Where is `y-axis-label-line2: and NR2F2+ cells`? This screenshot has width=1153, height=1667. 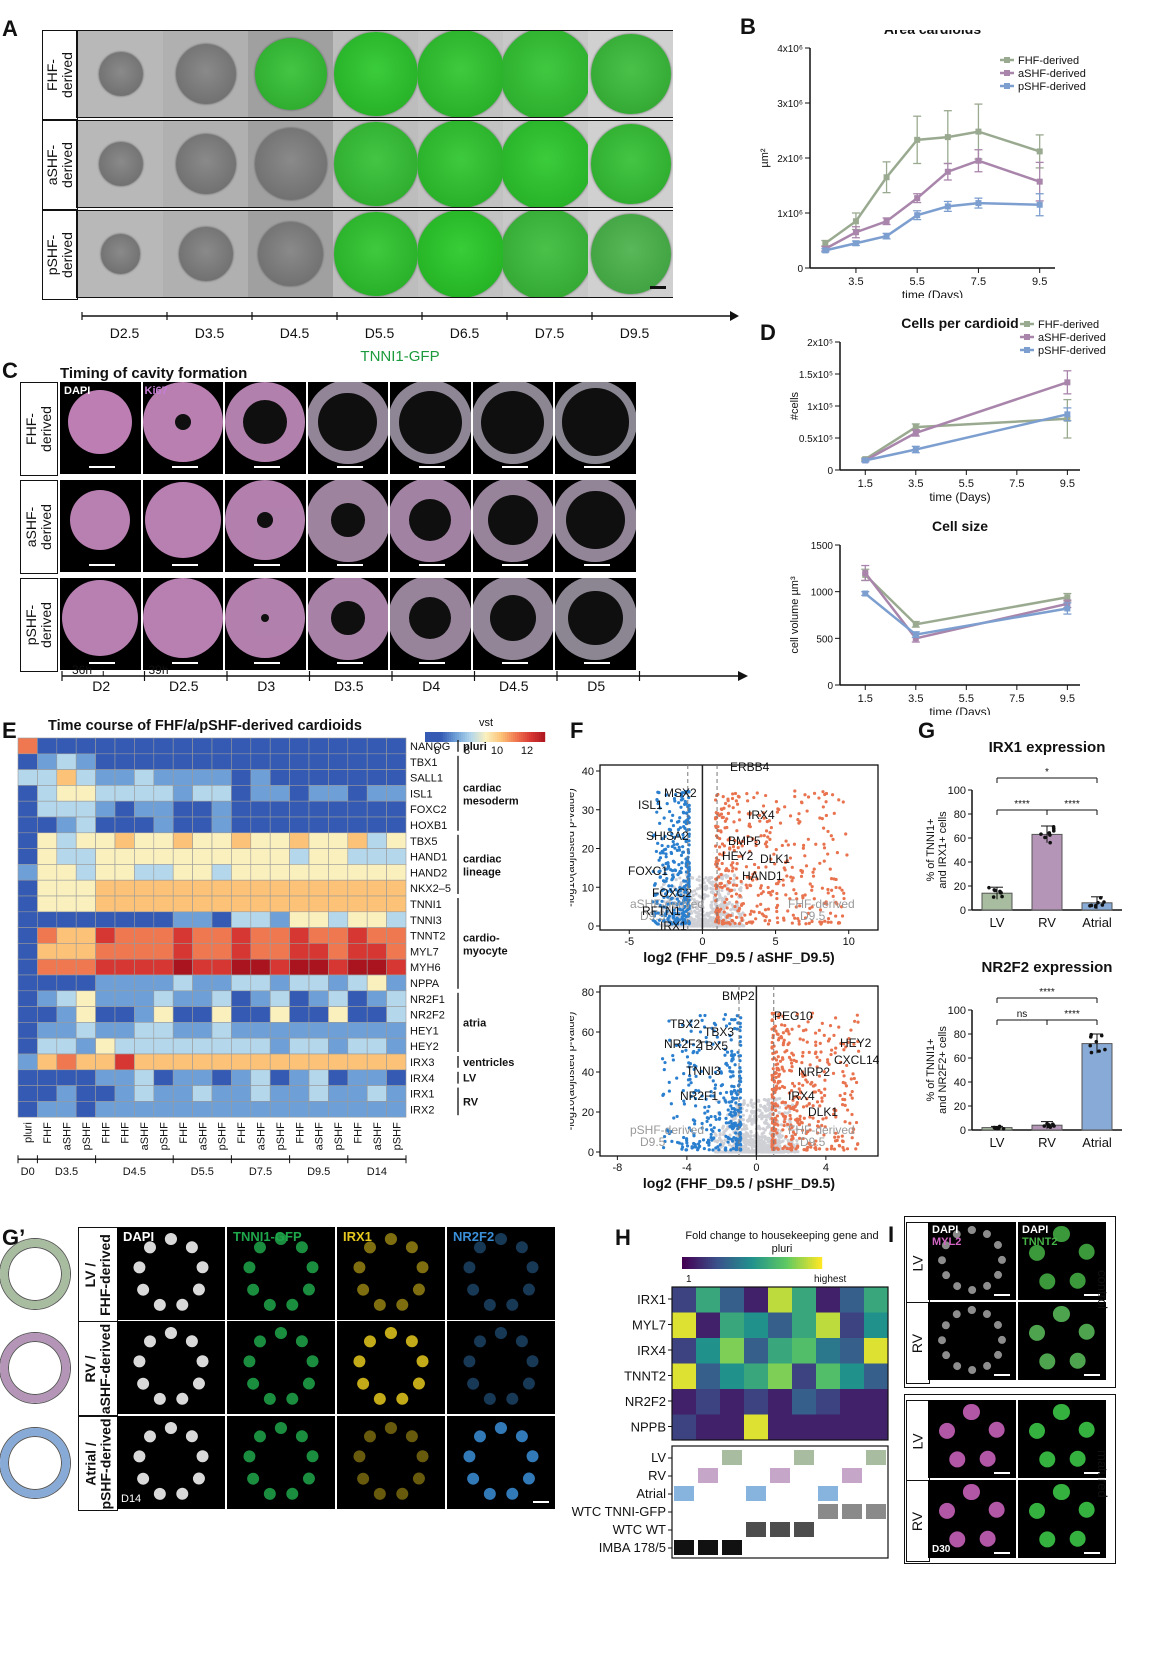 y-axis-label-line2: and NR2F2+ cells is located at coordinates (943, 1070).